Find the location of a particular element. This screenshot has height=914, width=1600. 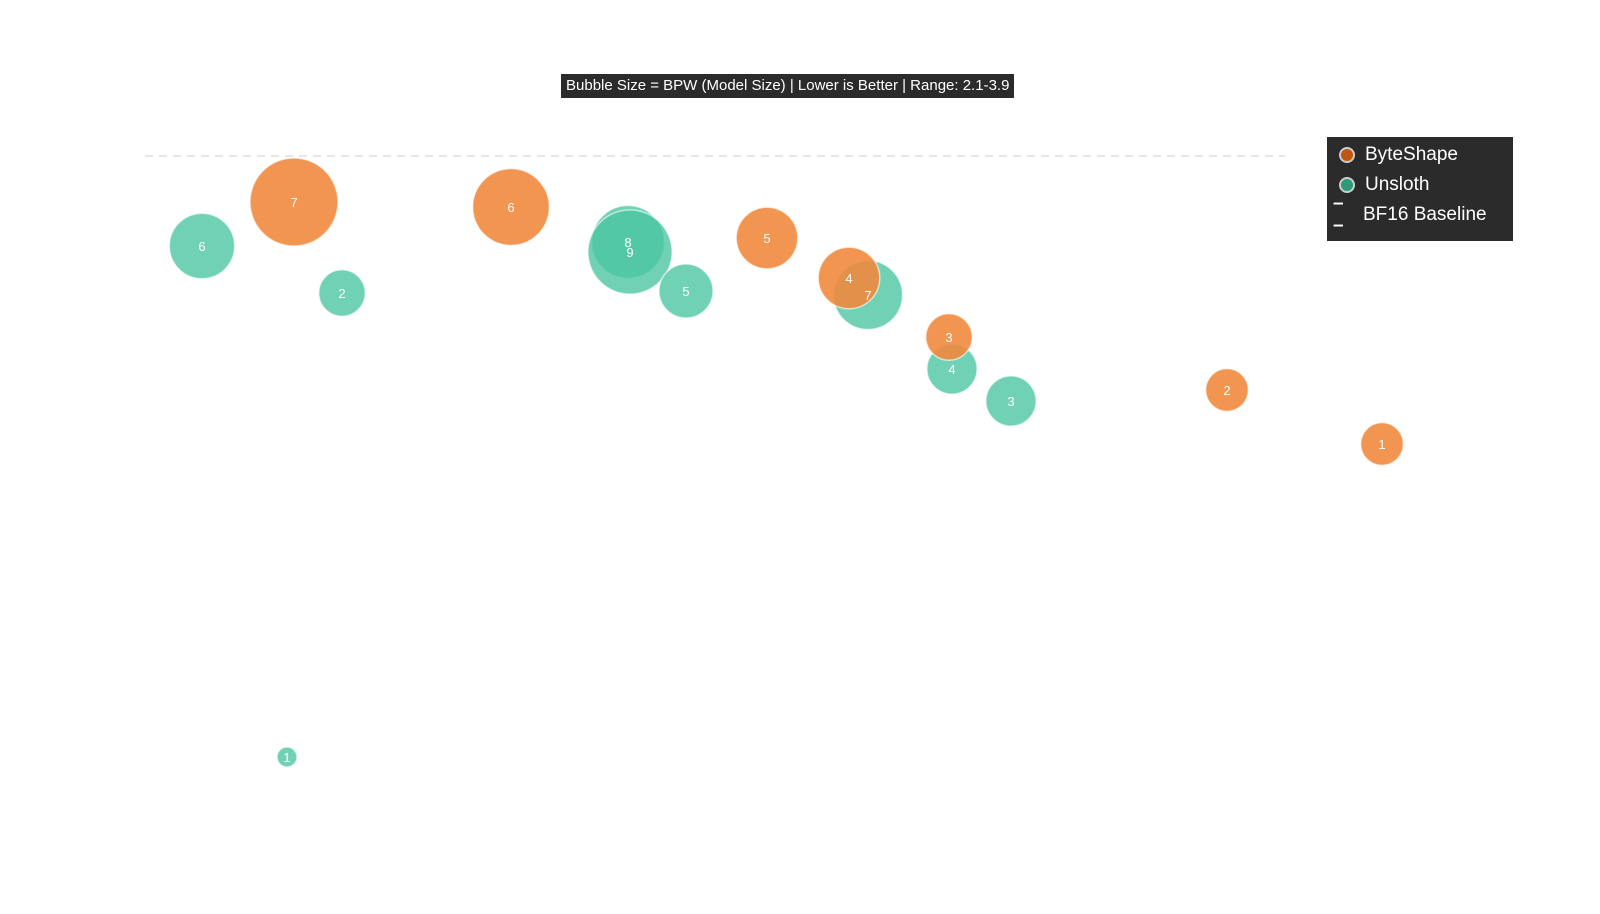

legend-item-baseline: – – BF16 Baseline is located at coordinates (1410, 214).